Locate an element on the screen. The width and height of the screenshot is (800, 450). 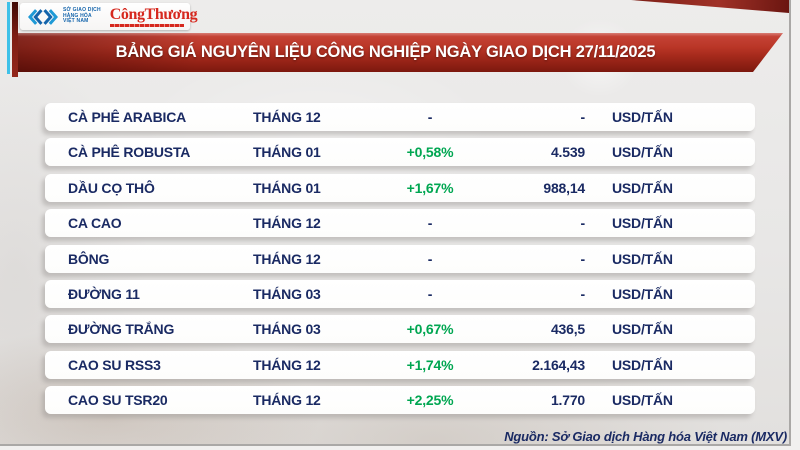
price-cell: 436,5 is located at coordinates (567, 329).